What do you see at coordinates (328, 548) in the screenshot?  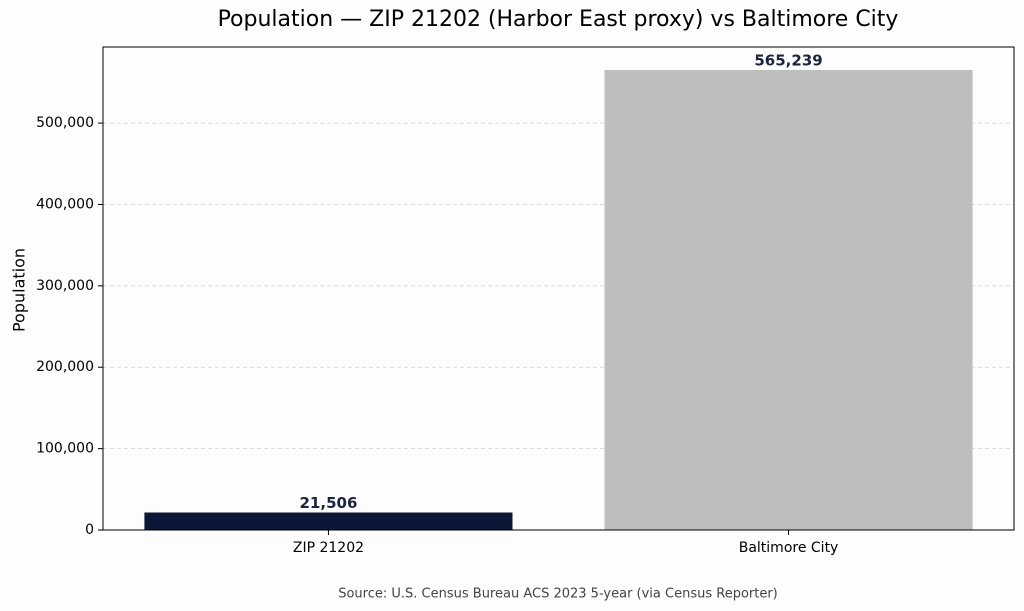 I see `x-tick-label: ZIP 21202` at bounding box center [328, 548].